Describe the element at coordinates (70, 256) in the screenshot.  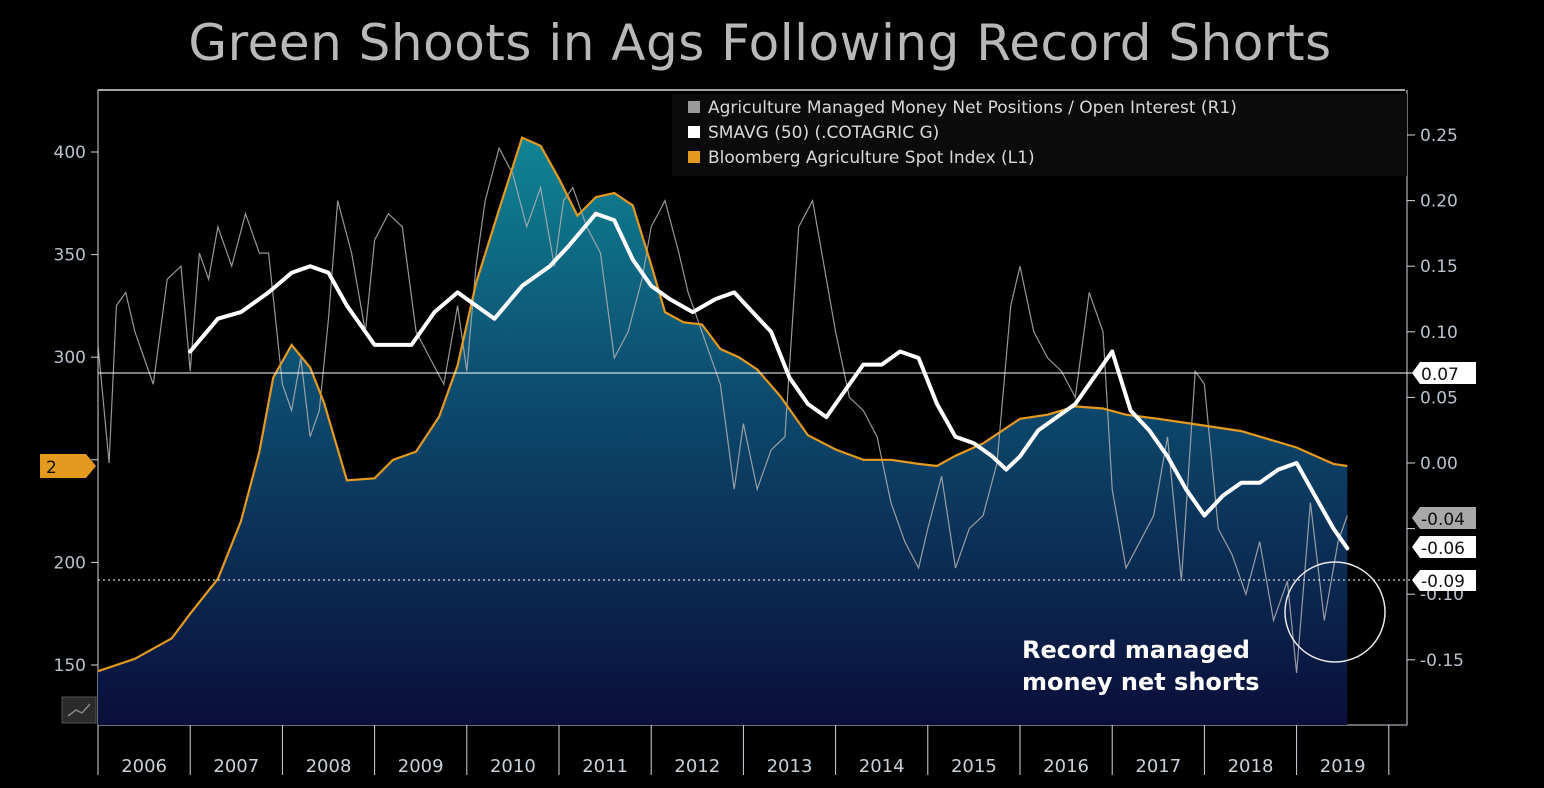
I see `left-tick-label: 350` at that location.